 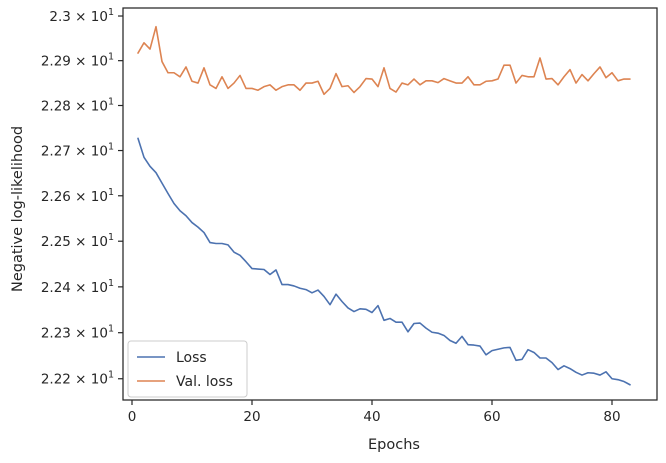 What do you see at coordinates (77, 151) in the screenshot?
I see `y-tick-label: 2.27 × 10¹` at bounding box center [77, 151].